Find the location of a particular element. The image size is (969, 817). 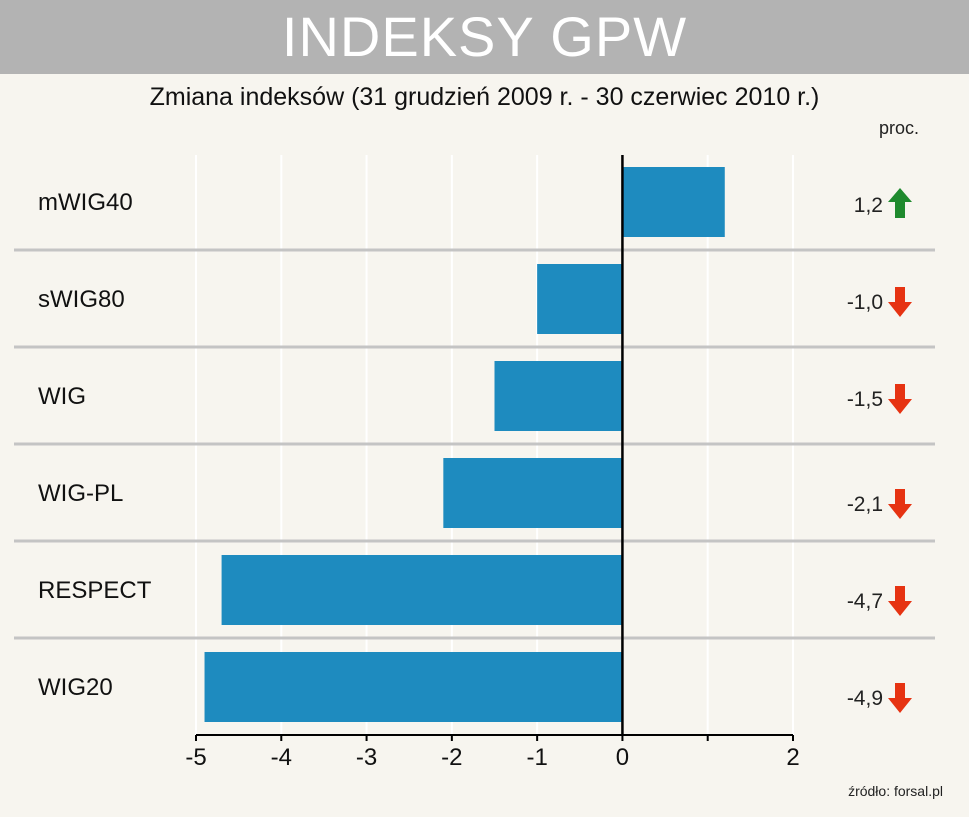

category-label: sWIG80 is located at coordinates (81, 299).